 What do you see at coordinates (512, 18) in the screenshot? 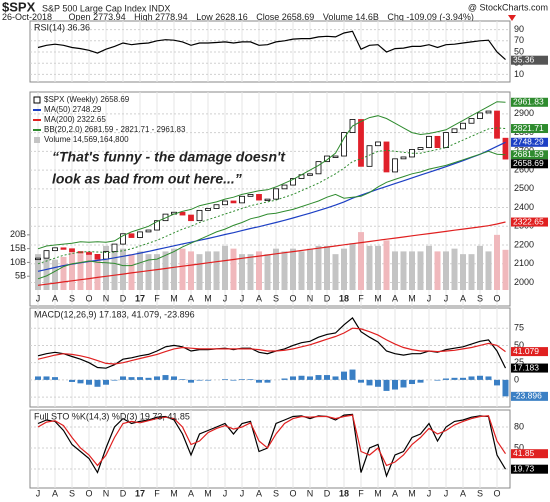
I see `down-arrow` at bounding box center [512, 18].